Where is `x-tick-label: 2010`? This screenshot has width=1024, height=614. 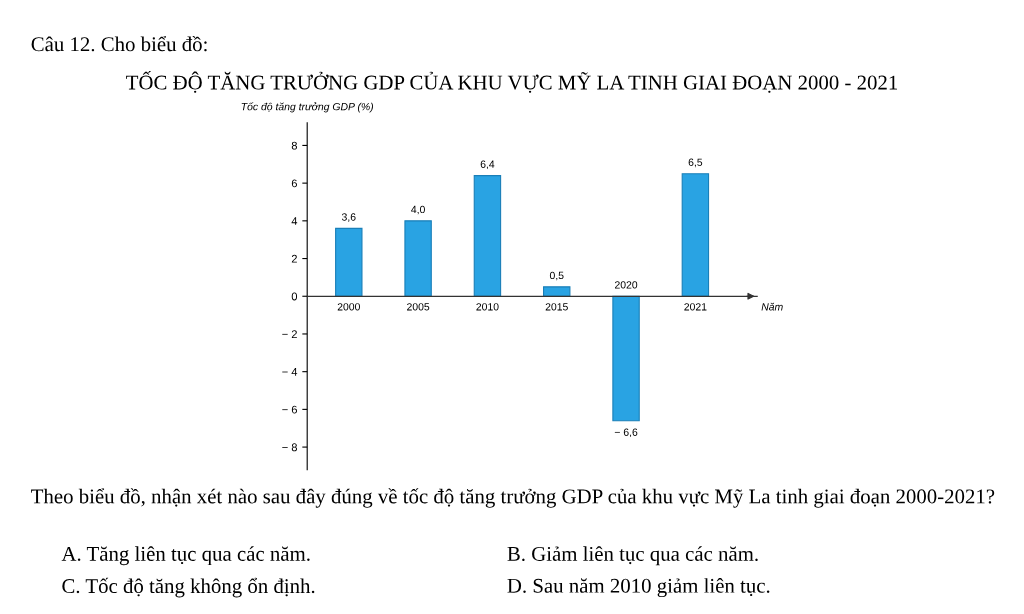
x-tick-label: 2010 is located at coordinates (487, 307).